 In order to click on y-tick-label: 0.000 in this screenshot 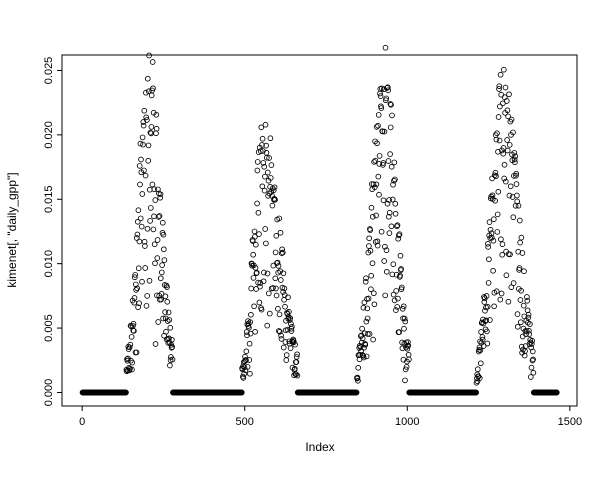, I will do `click(49, 393)`.